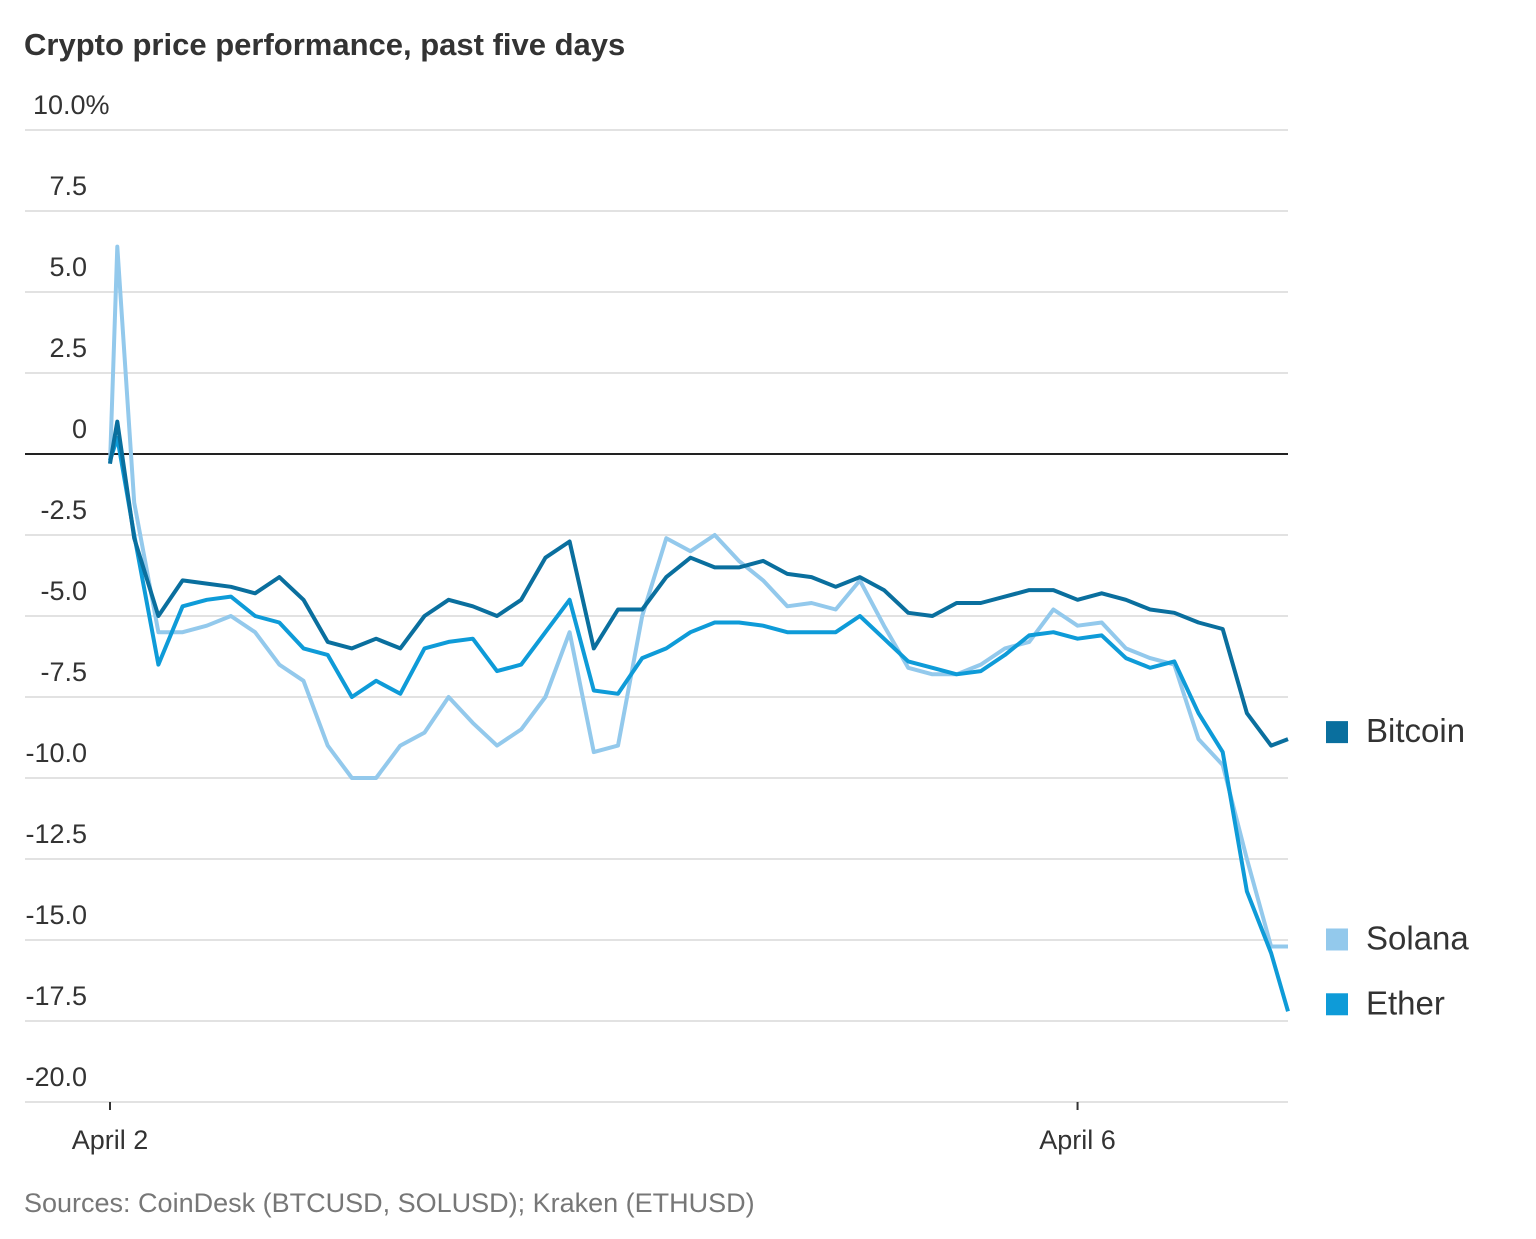 Image resolution: width=1536 pixels, height=1239 pixels. I want to click on y-tick-label: -10.0, so click(56, 753).